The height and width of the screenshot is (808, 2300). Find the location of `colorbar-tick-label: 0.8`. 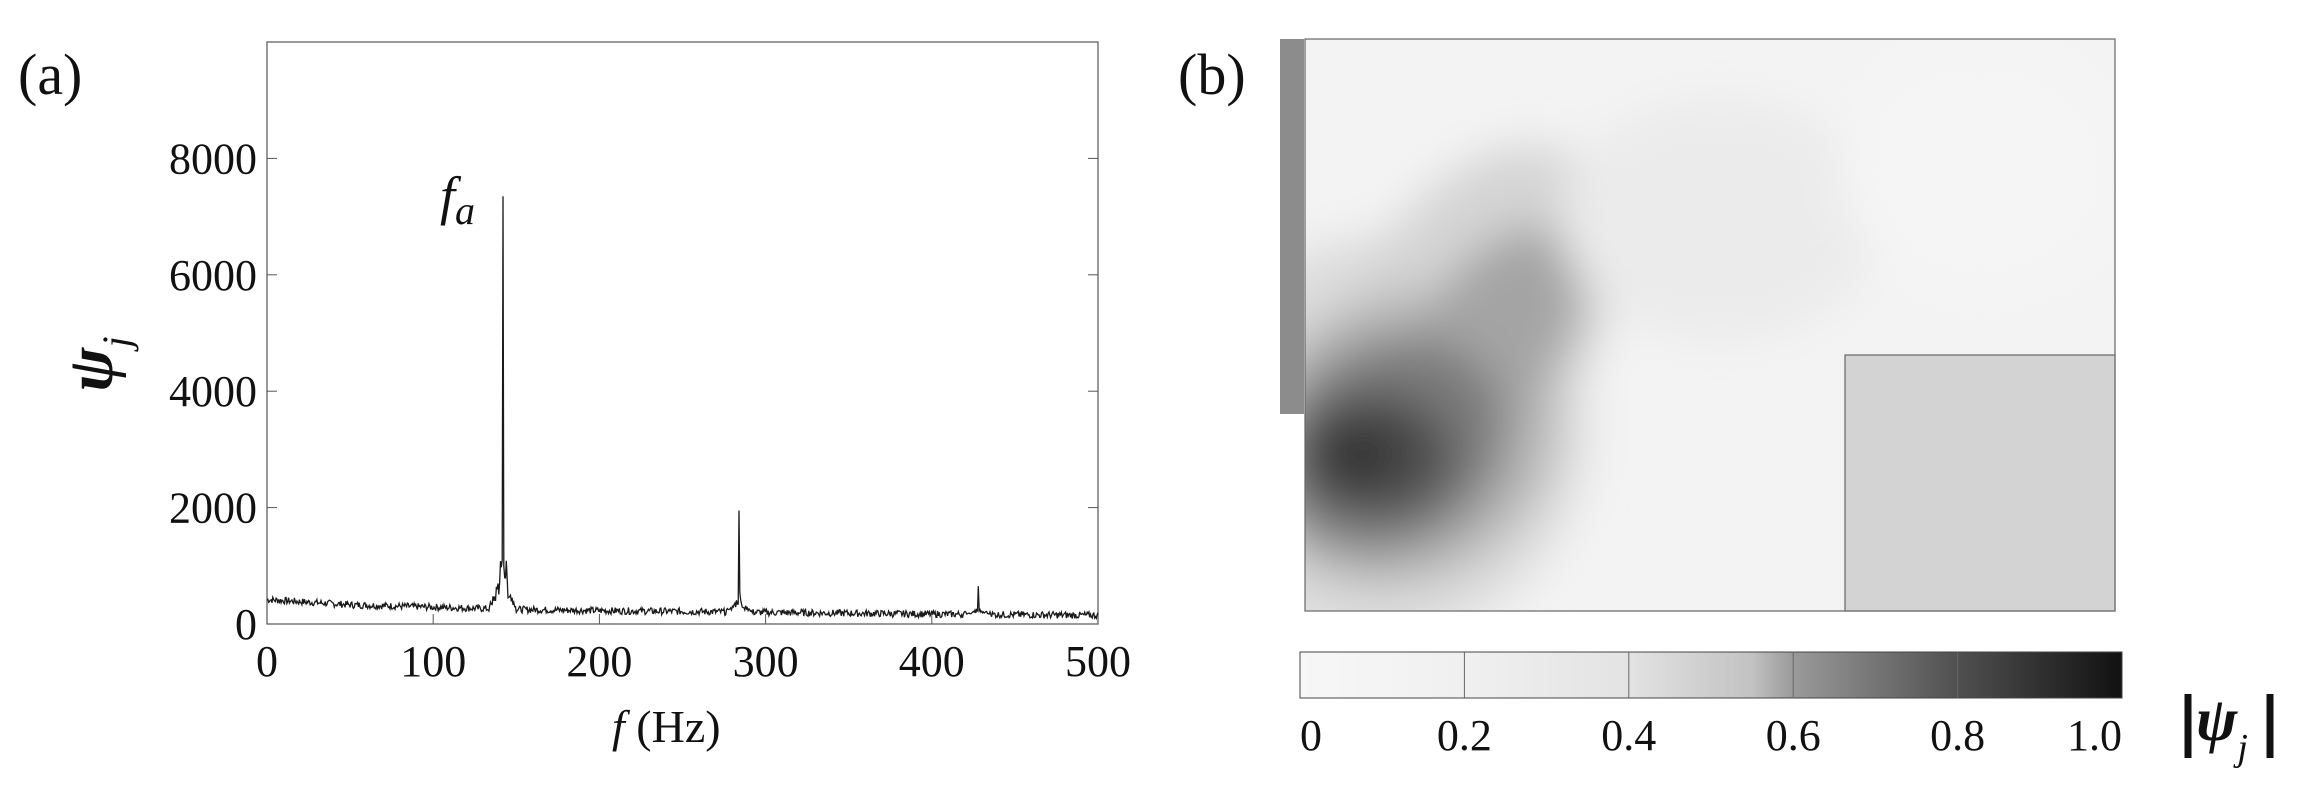

colorbar-tick-label: 0.8 is located at coordinates (1957, 735).